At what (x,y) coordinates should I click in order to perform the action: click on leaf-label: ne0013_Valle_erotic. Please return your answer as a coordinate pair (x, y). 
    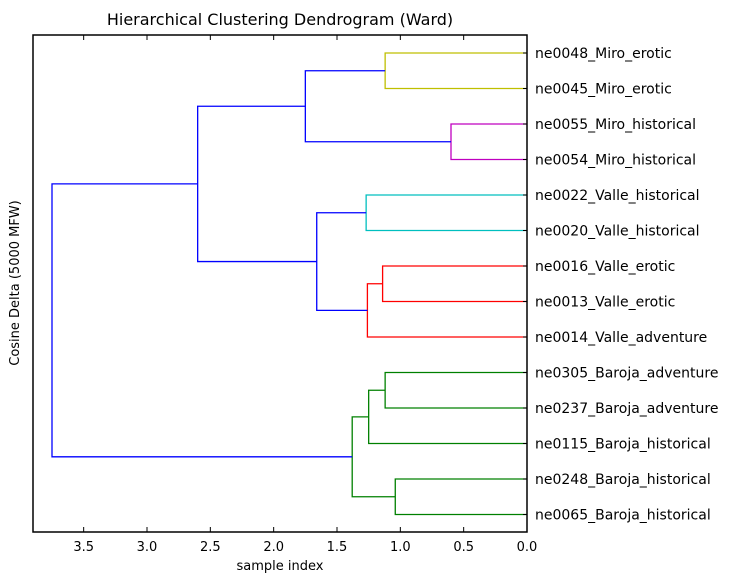
    Looking at the image, I should click on (605, 303).